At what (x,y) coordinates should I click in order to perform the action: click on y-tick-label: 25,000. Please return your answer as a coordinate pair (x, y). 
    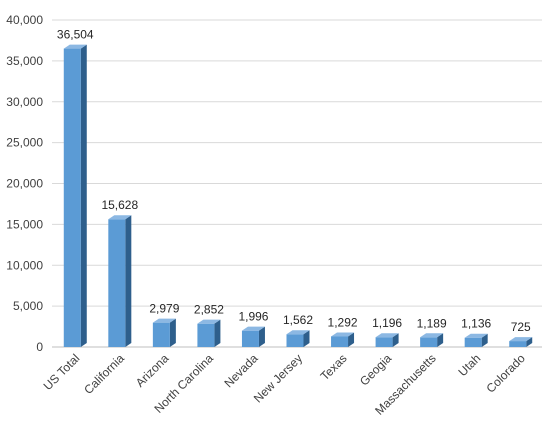
    Looking at the image, I should click on (24, 143).